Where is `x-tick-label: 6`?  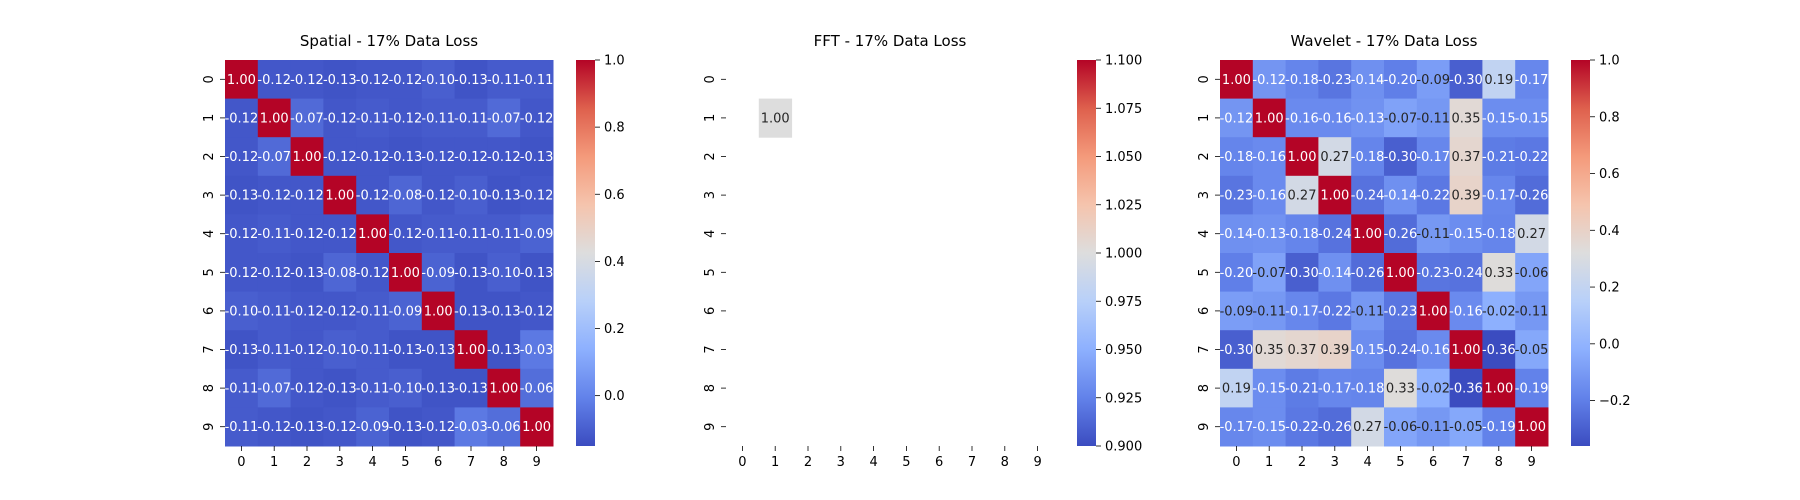 x-tick-label: 6 is located at coordinates (939, 462).